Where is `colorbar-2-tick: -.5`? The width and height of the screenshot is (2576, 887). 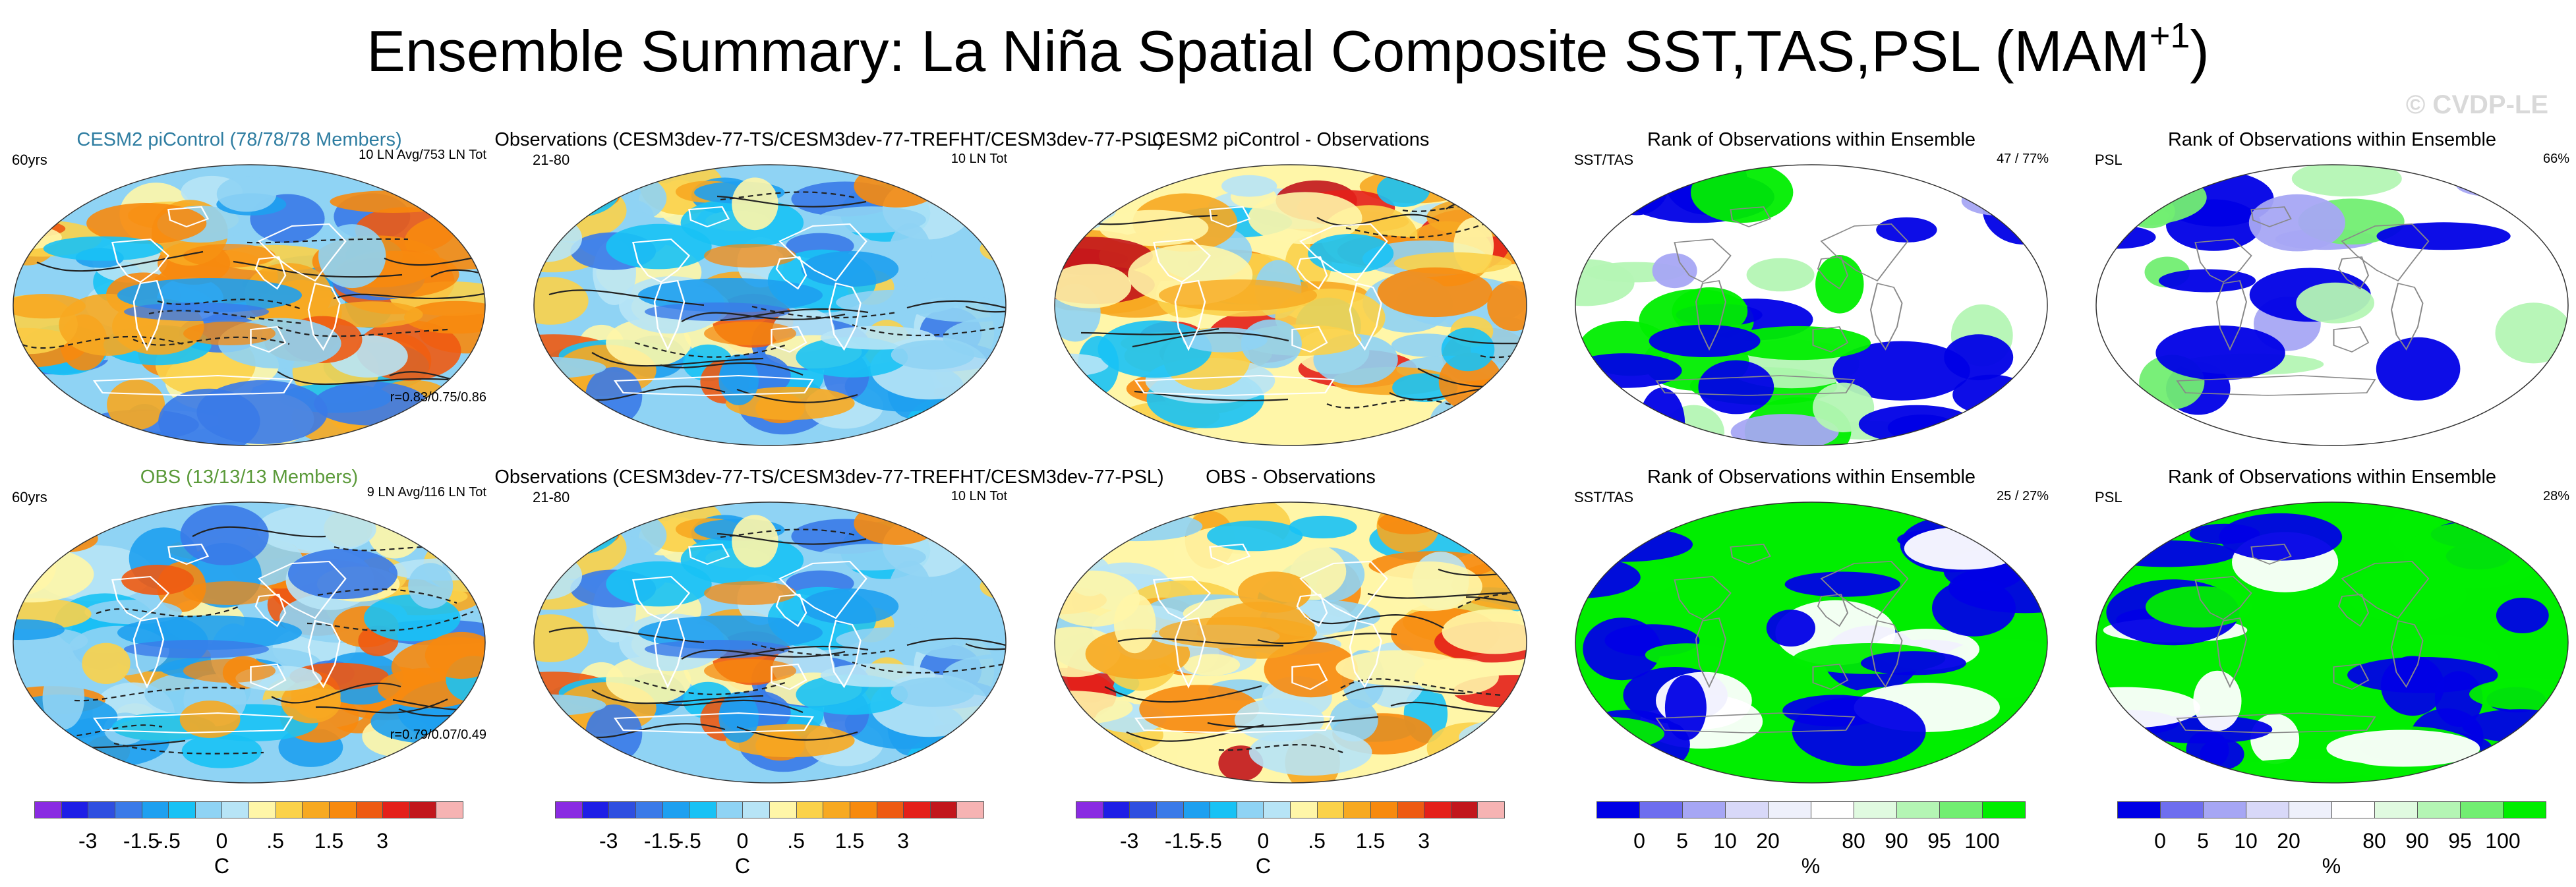 colorbar-2-tick: -.5 is located at coordinates (1209, 841).